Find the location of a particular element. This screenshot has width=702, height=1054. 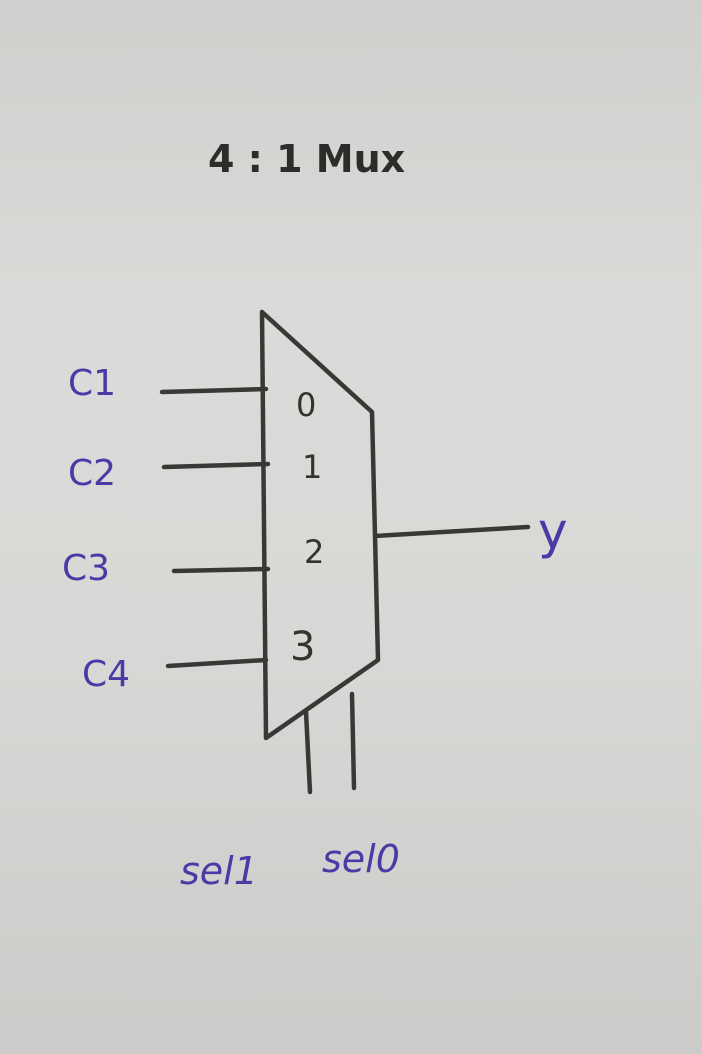

input-wire-c1 is located at coordinates (214, 390).